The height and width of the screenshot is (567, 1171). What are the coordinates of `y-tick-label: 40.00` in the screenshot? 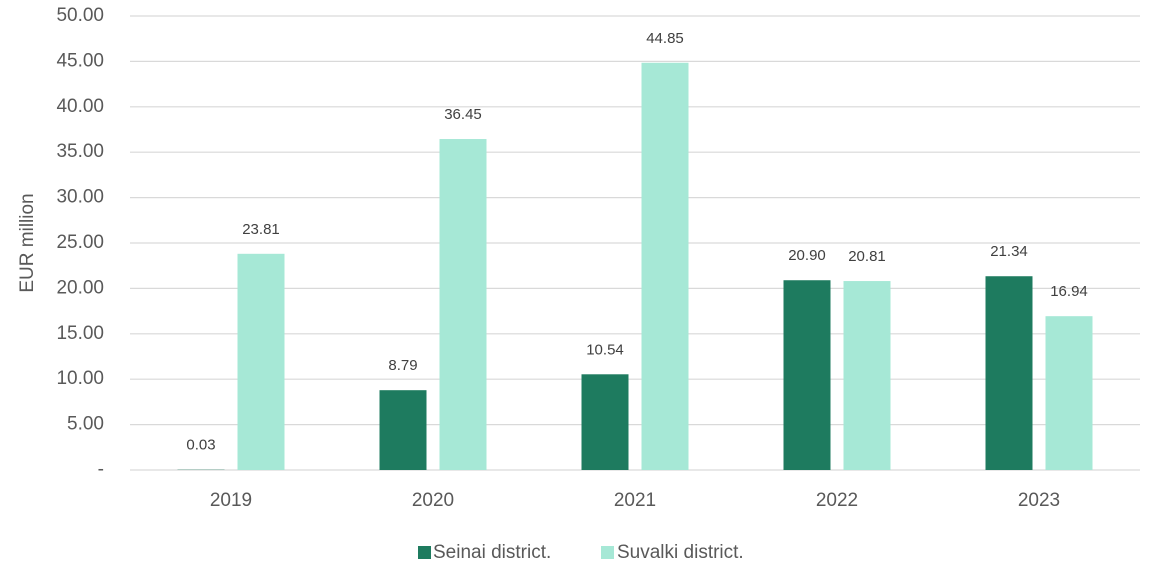 It's located at (80, 106).